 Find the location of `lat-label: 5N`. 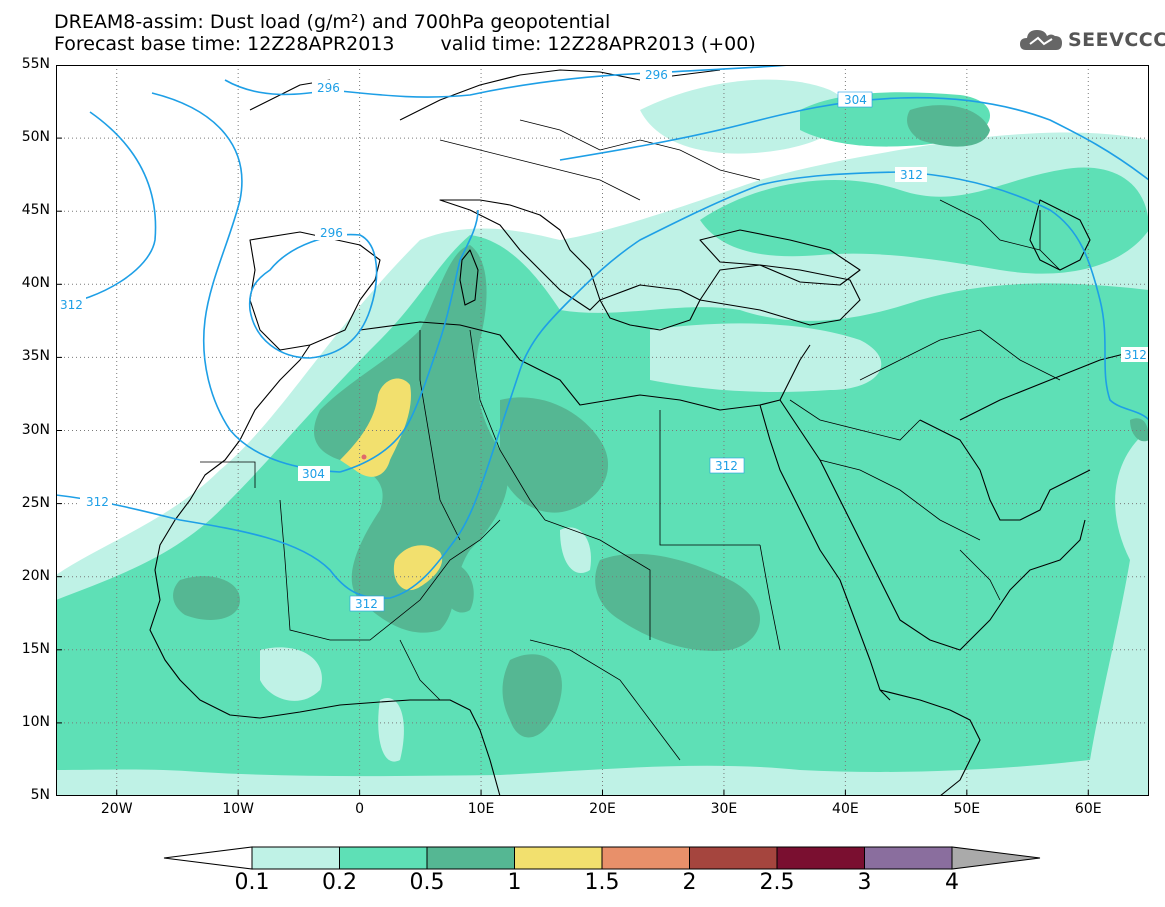

lat-label: 5N is located at coordinates (40, 795).